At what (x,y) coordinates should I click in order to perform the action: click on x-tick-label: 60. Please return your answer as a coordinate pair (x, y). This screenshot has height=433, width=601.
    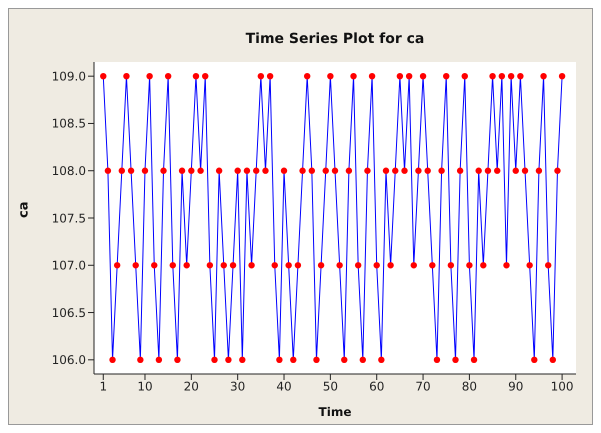
    Looking at the image, I should click on (376, 387).